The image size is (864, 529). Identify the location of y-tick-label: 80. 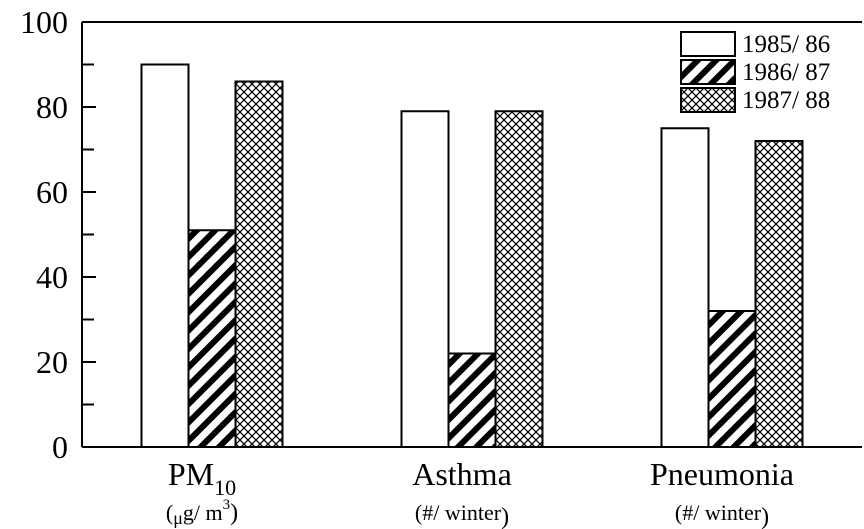
(52, 107).